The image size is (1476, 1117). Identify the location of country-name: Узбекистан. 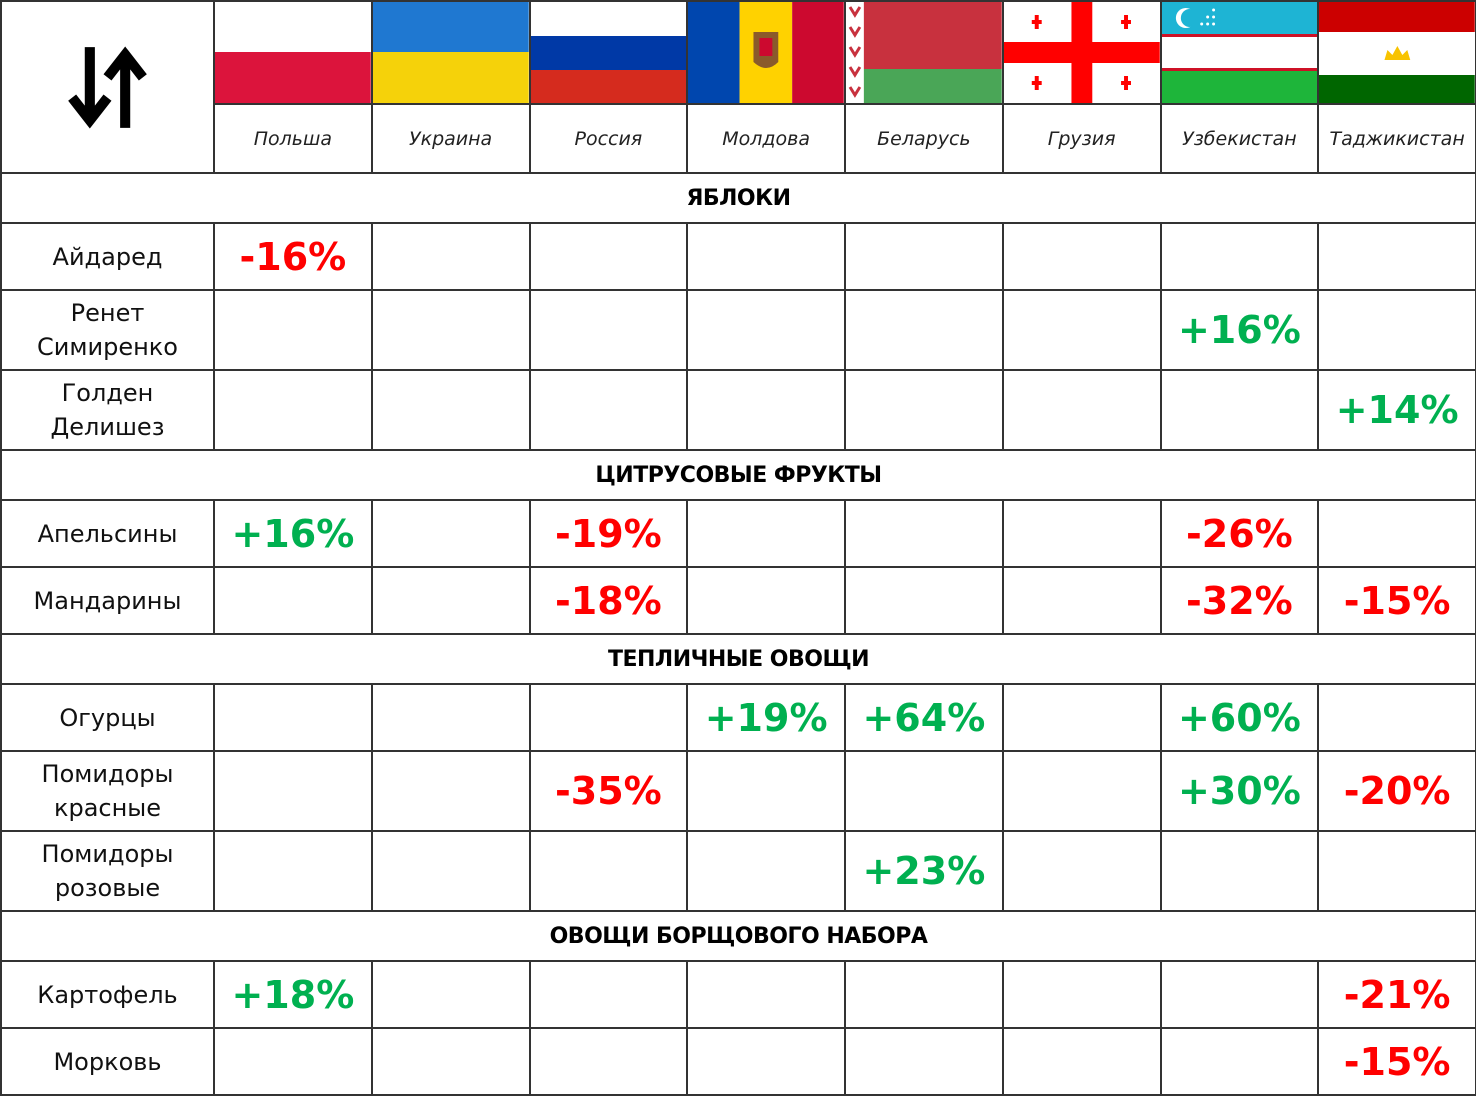
(1239, 138).